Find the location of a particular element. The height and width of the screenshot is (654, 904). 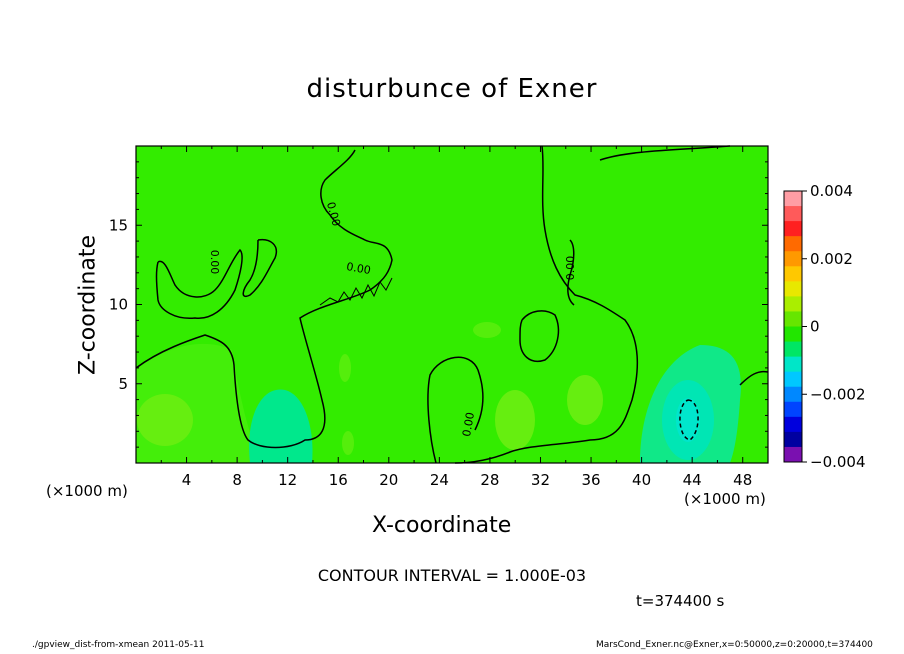

x-tick-label: 16 is located at coordinates (338, 480).